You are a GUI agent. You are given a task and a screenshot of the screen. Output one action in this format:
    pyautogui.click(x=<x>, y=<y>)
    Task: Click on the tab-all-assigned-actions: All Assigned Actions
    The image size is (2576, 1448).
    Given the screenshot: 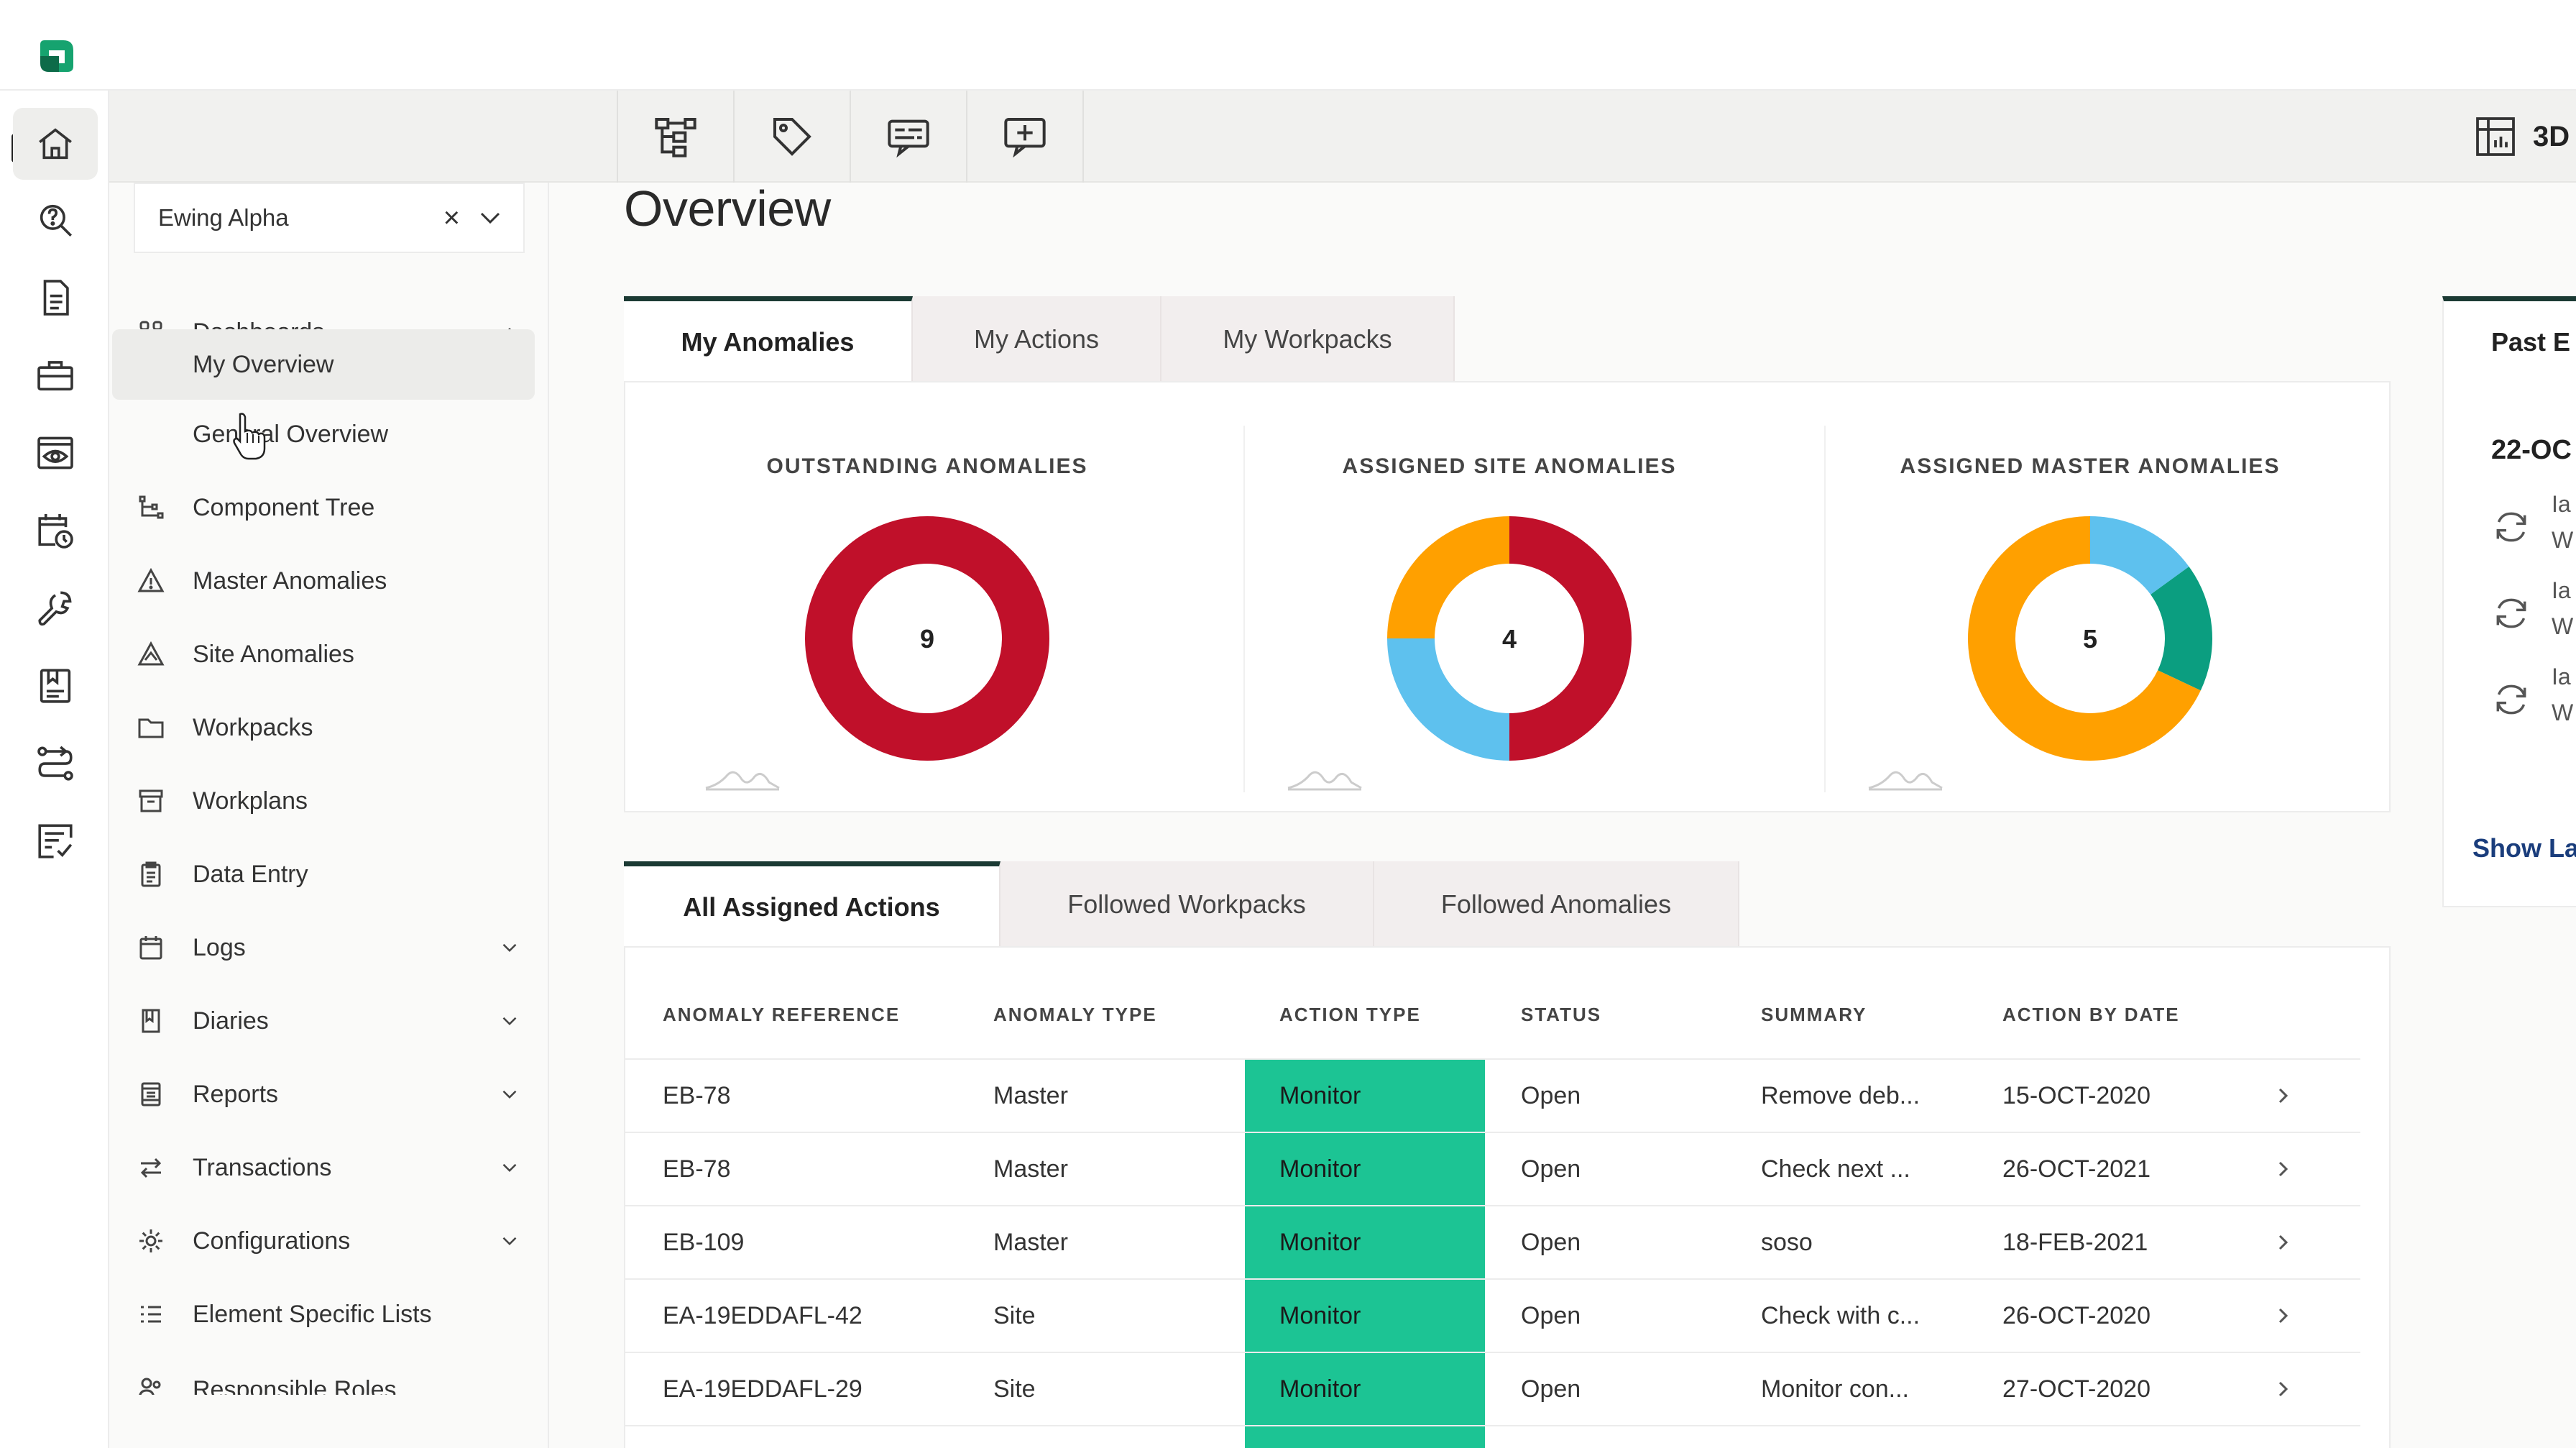 What is the action you would take?
    pyautogui.click(x=812, y=904)
    